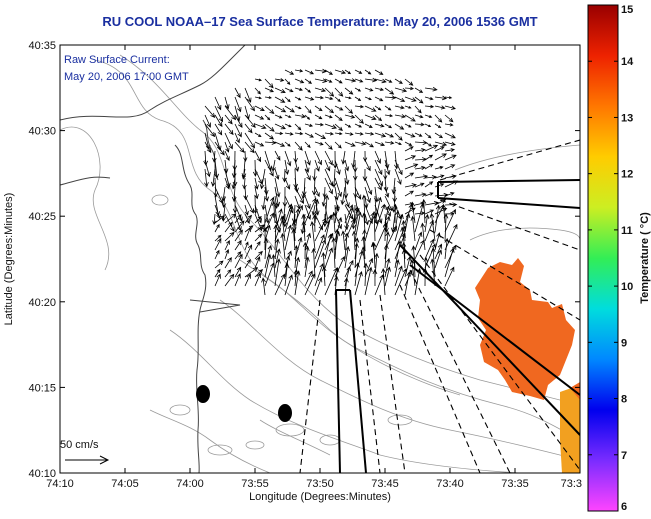  What do you see at coordinates (190, 484) in the screenshot?
I see `x-tick-label: 74:00` at bounding box center [190, 484].